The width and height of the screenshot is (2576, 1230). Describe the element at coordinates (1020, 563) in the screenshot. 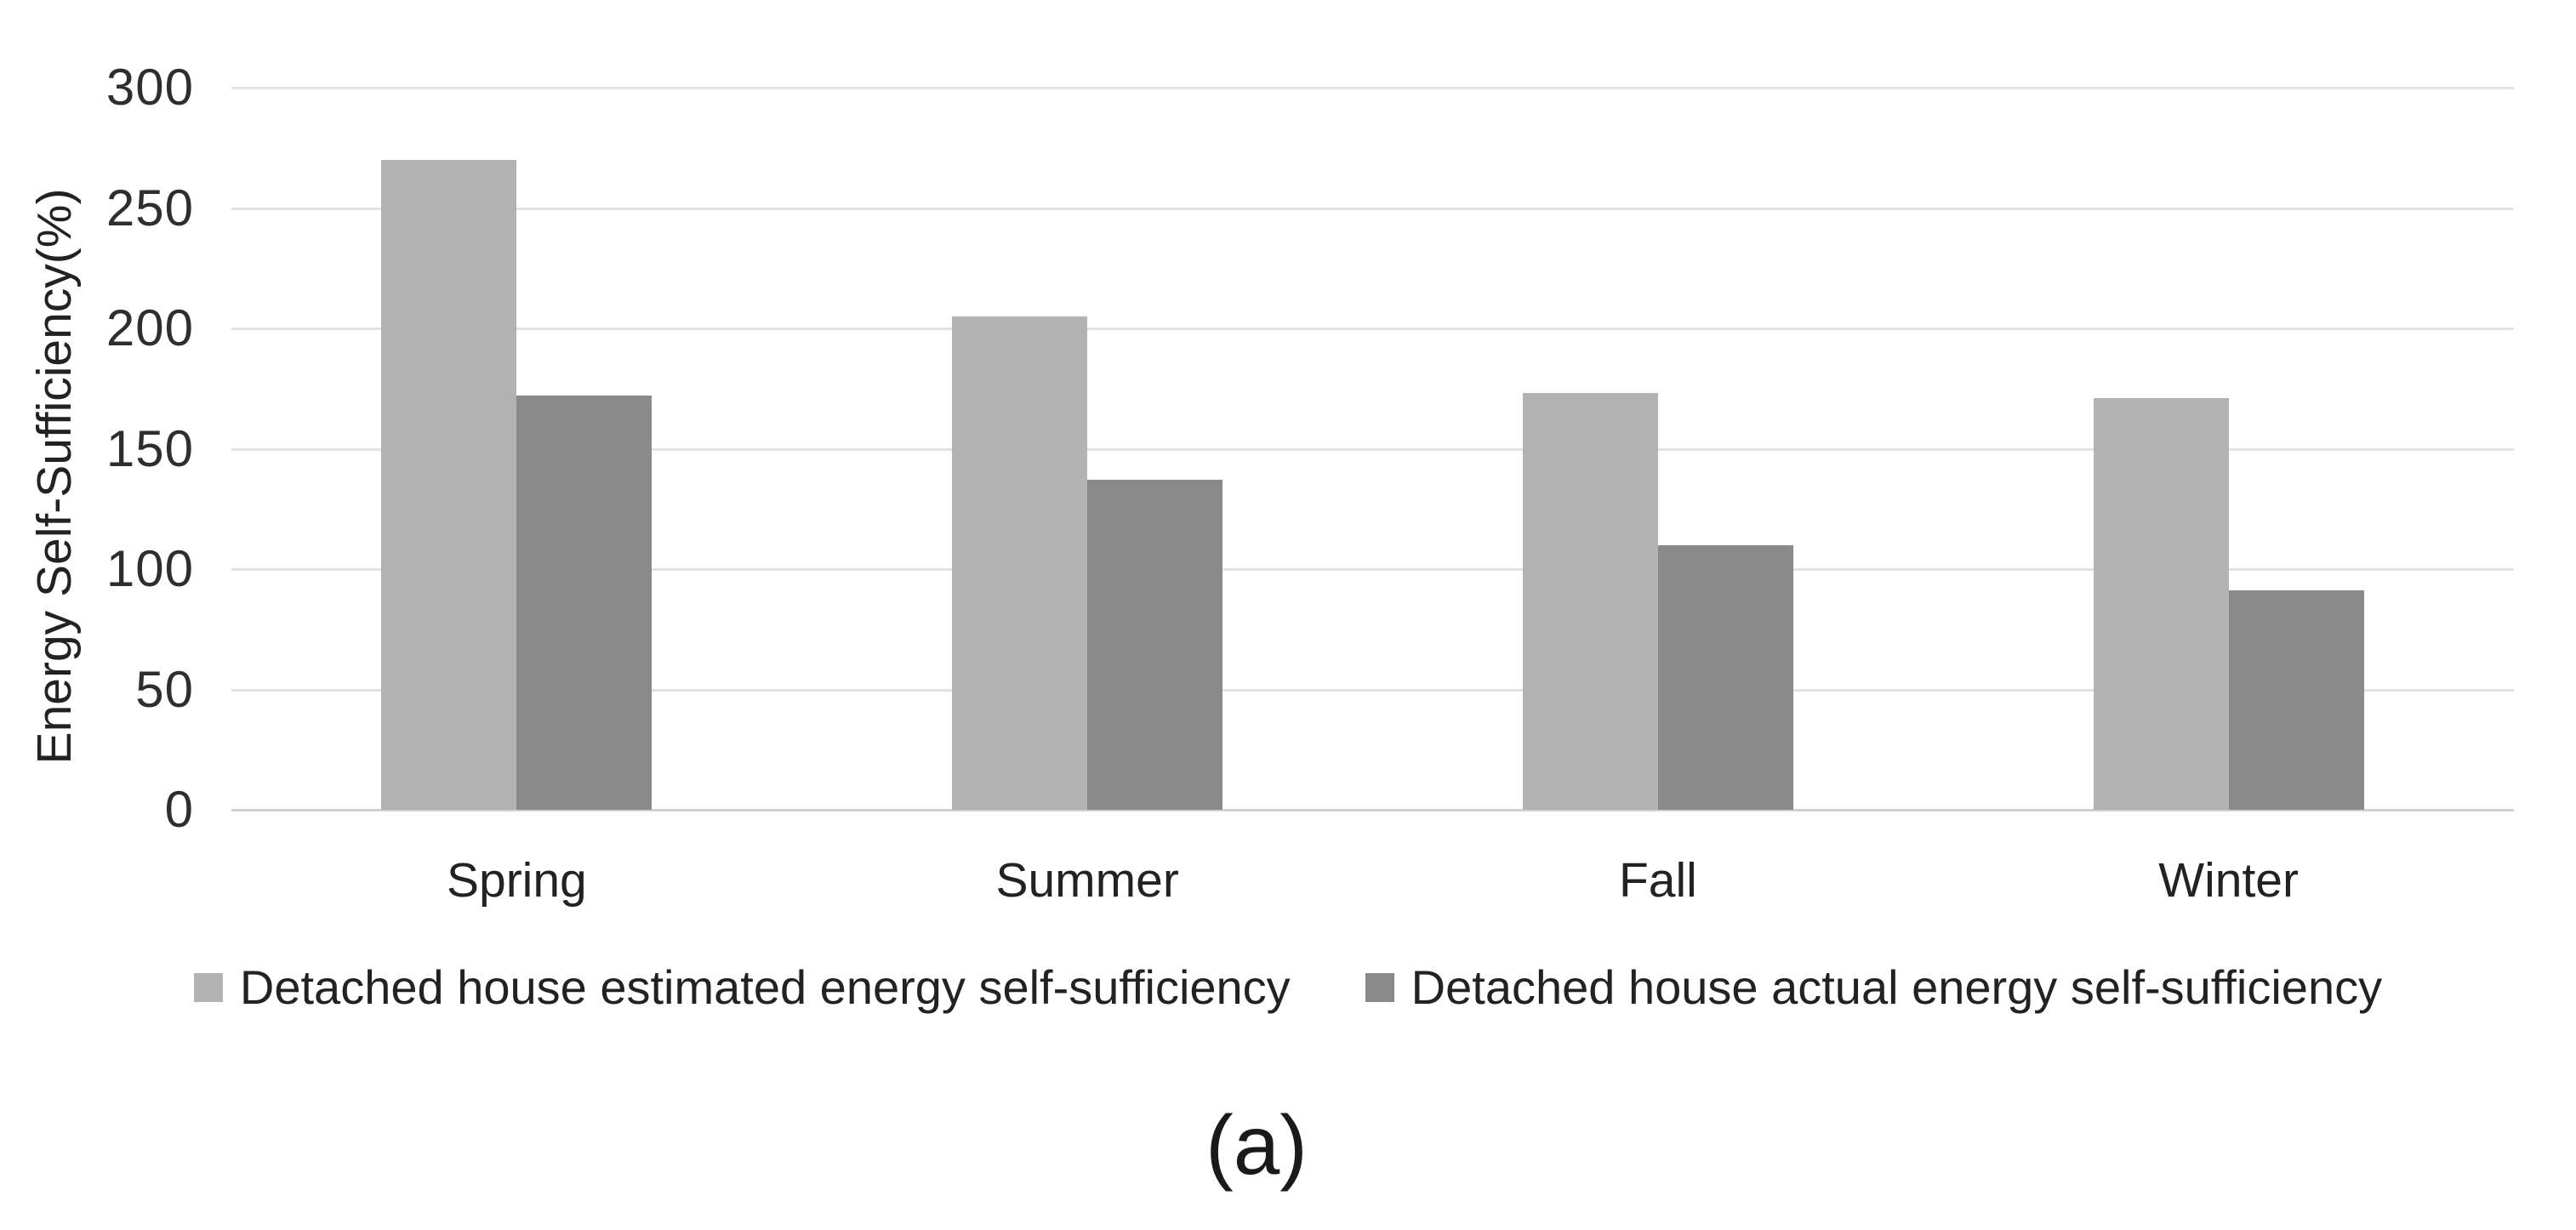

I see `bar-estimated-summer` at that location.